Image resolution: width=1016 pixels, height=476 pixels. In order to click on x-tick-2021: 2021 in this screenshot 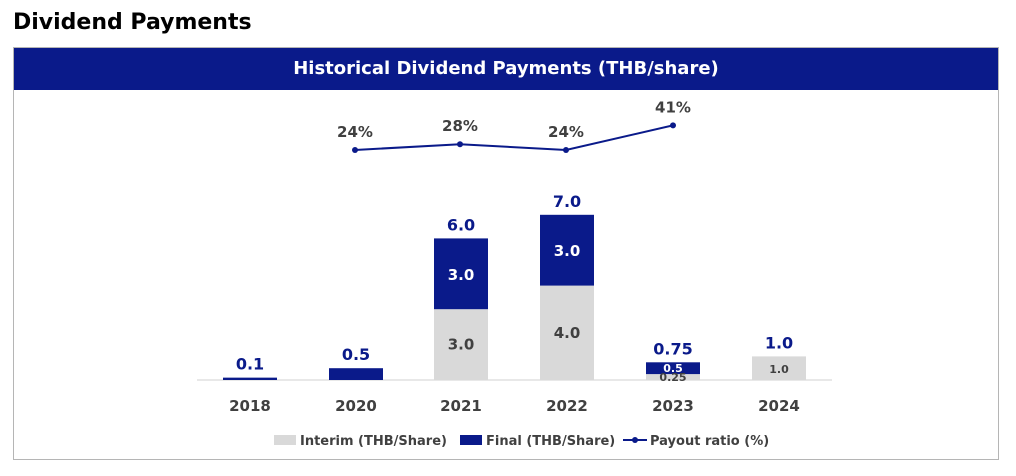, I will do `click(461, 406)`.